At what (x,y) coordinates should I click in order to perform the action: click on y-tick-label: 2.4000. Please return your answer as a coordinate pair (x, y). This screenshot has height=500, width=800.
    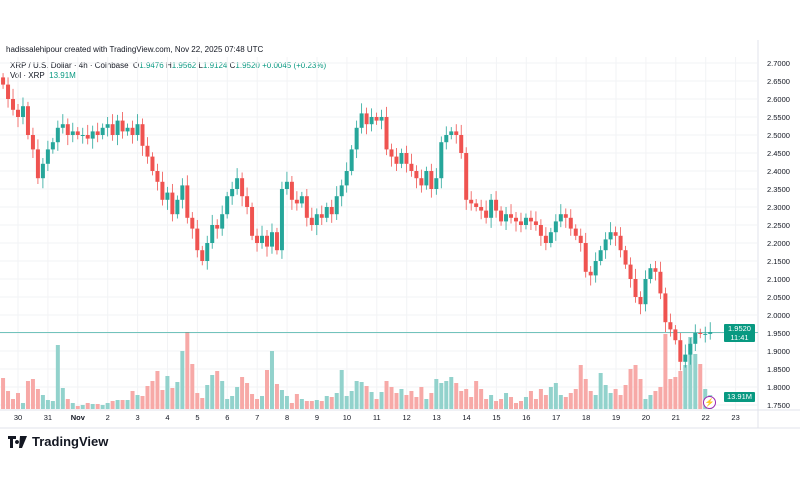
    Looking at the image, I should click on (778, 171).